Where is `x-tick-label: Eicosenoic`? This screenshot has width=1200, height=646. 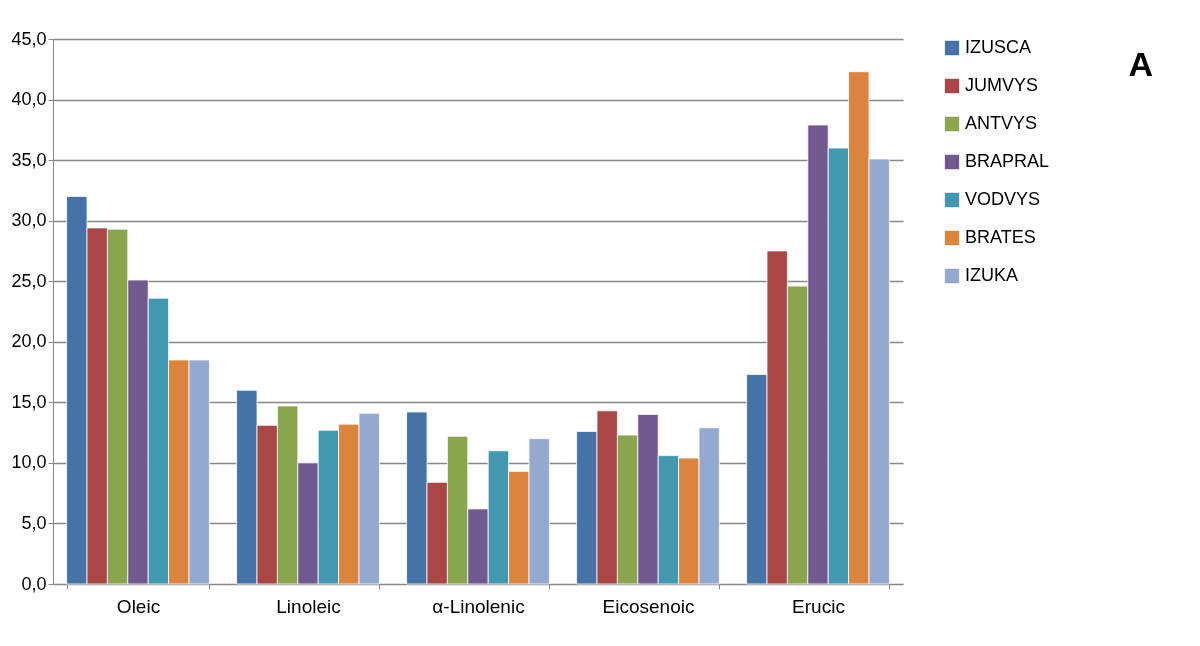
x-tick-label: Eicosenoic is located at coordinates (648, 606).